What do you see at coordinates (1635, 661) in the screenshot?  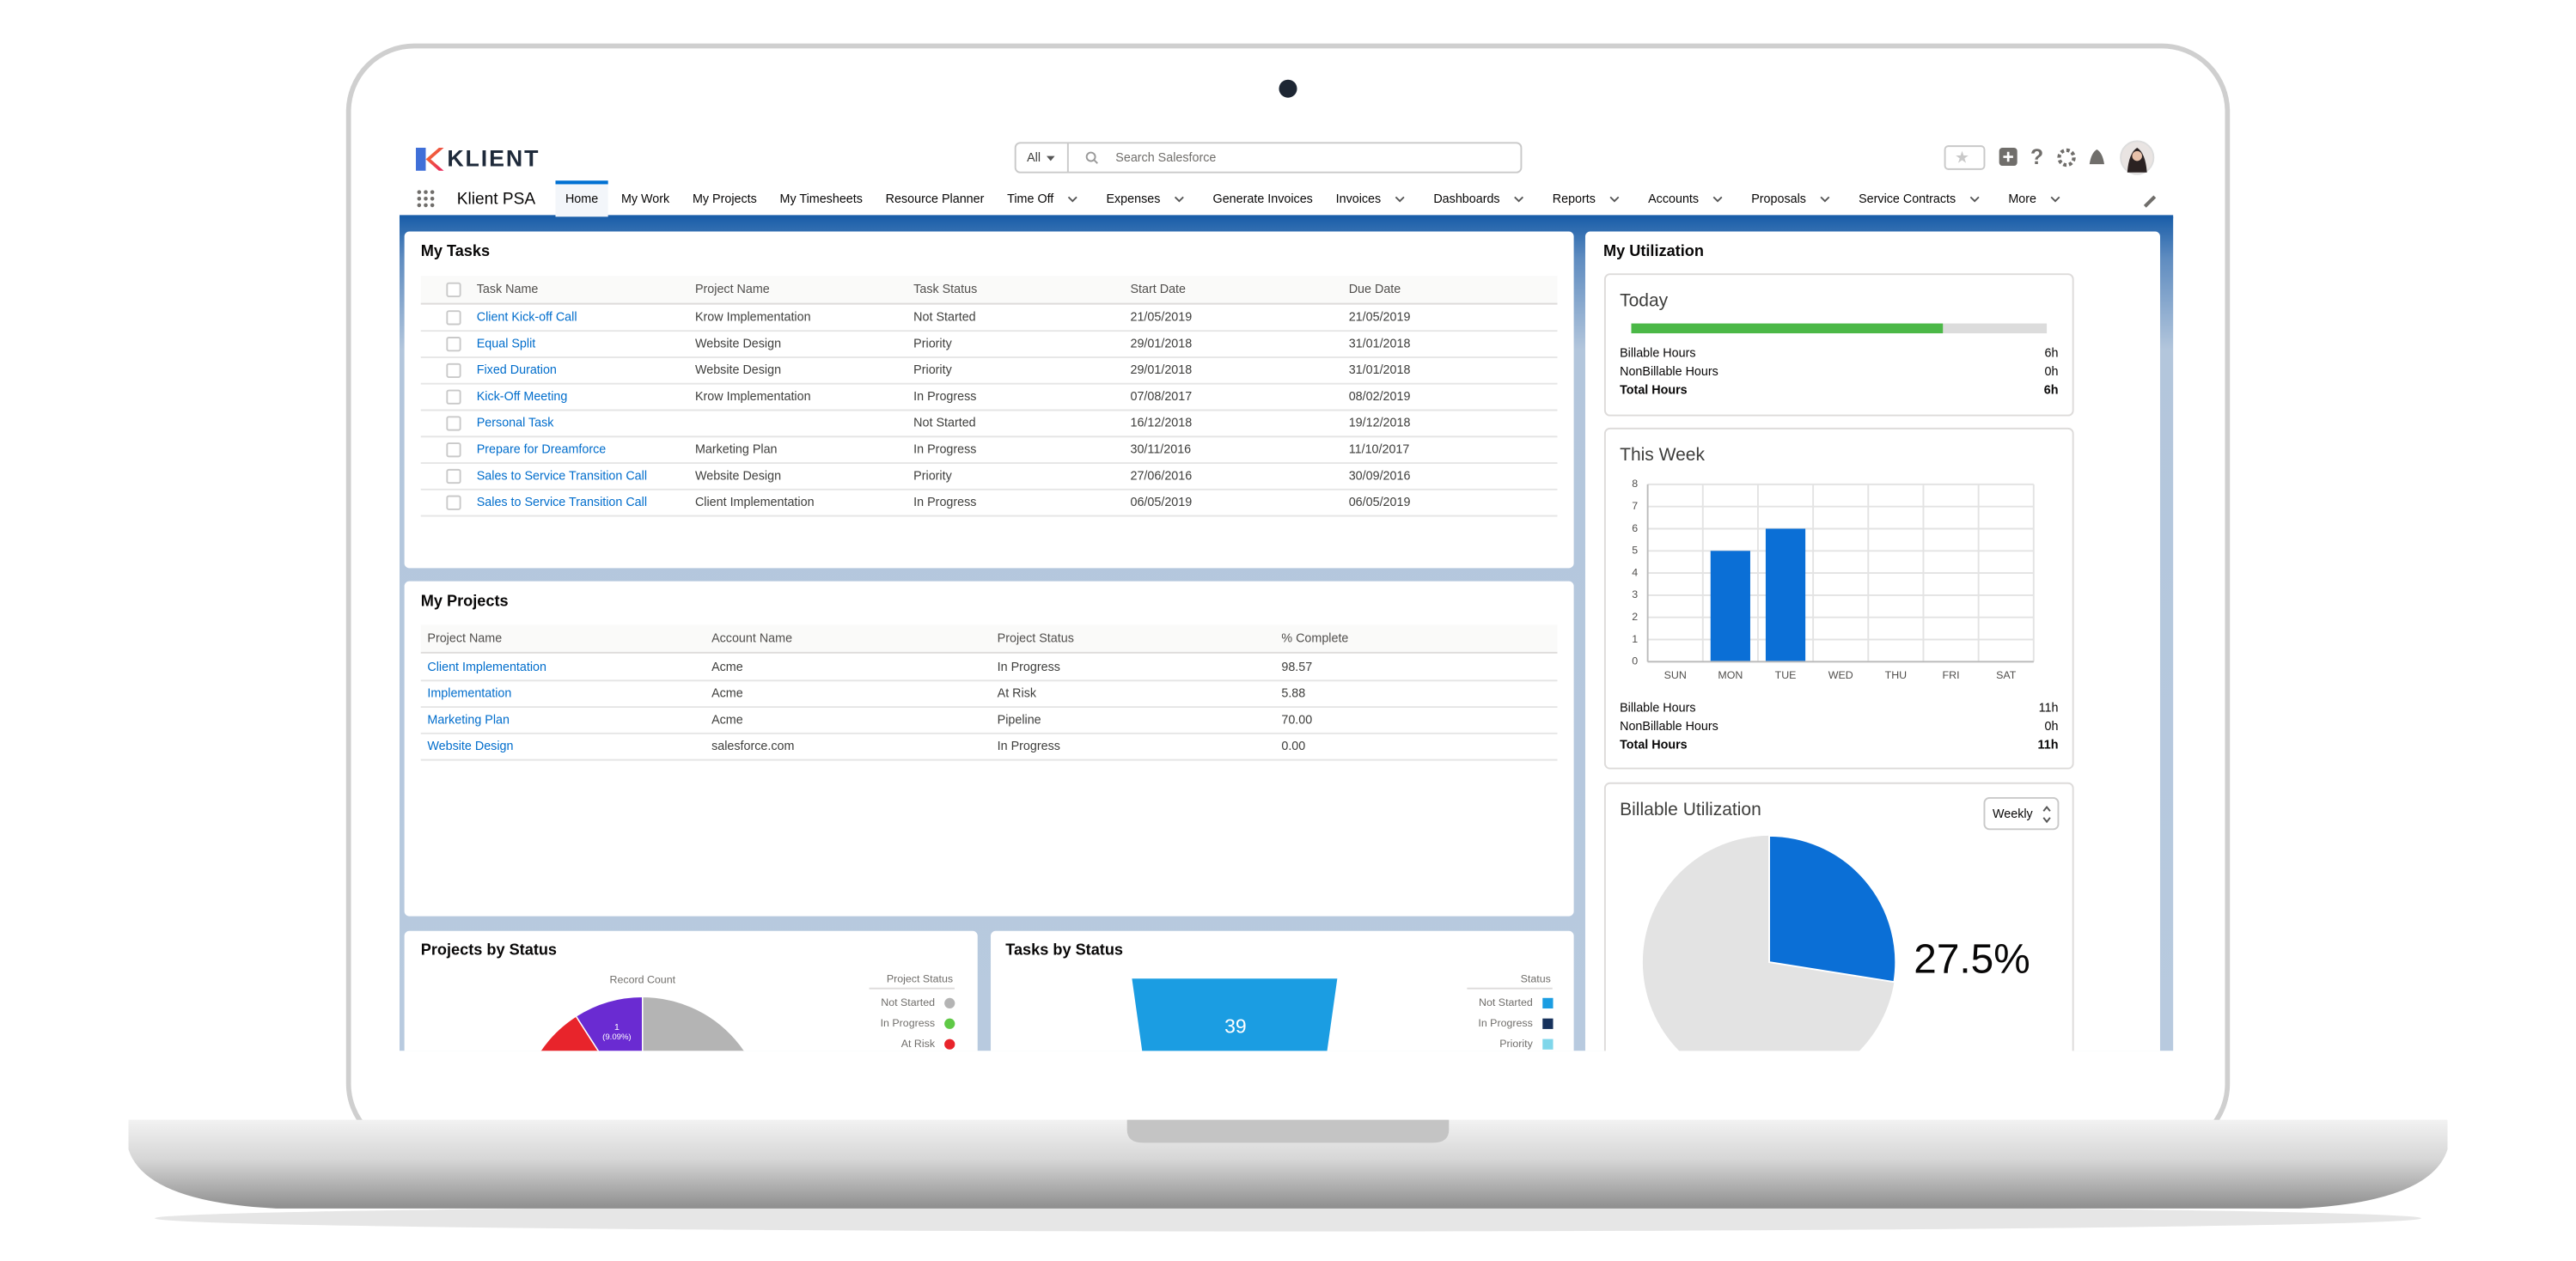 I see `y-tick-label: 0` at bounding box center [1635, 661].